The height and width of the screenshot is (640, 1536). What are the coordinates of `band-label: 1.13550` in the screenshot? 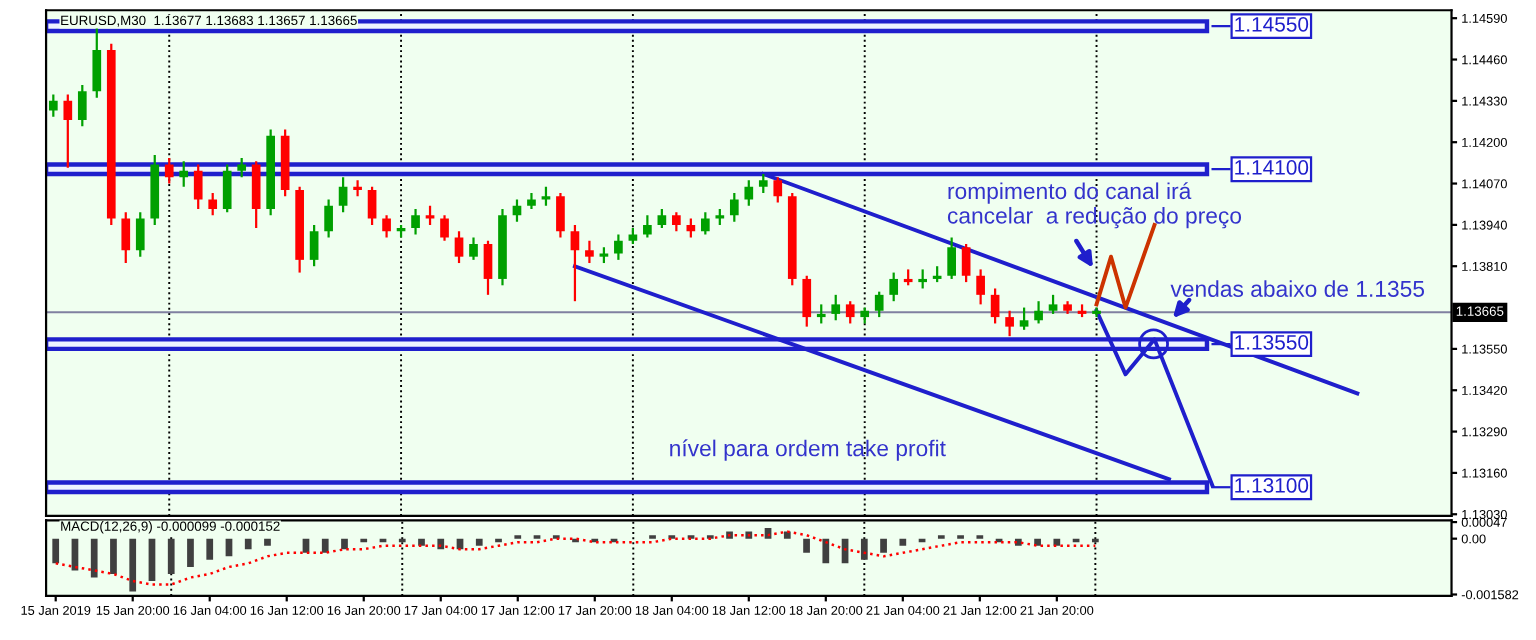 It's located at (1272, 342).